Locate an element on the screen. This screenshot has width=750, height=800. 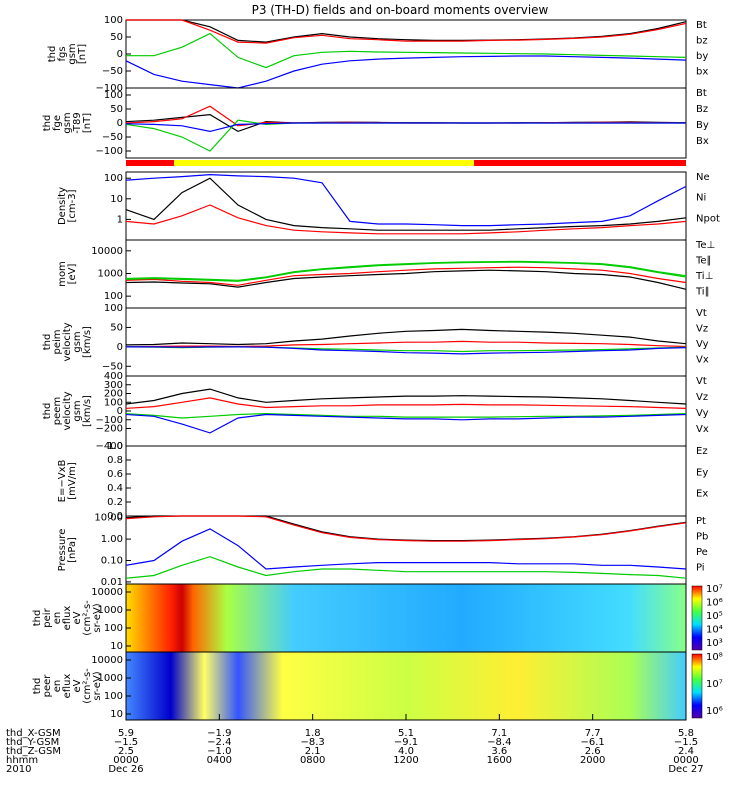
ephemeris-value: 2.6 is located at coordinates (593, 751).